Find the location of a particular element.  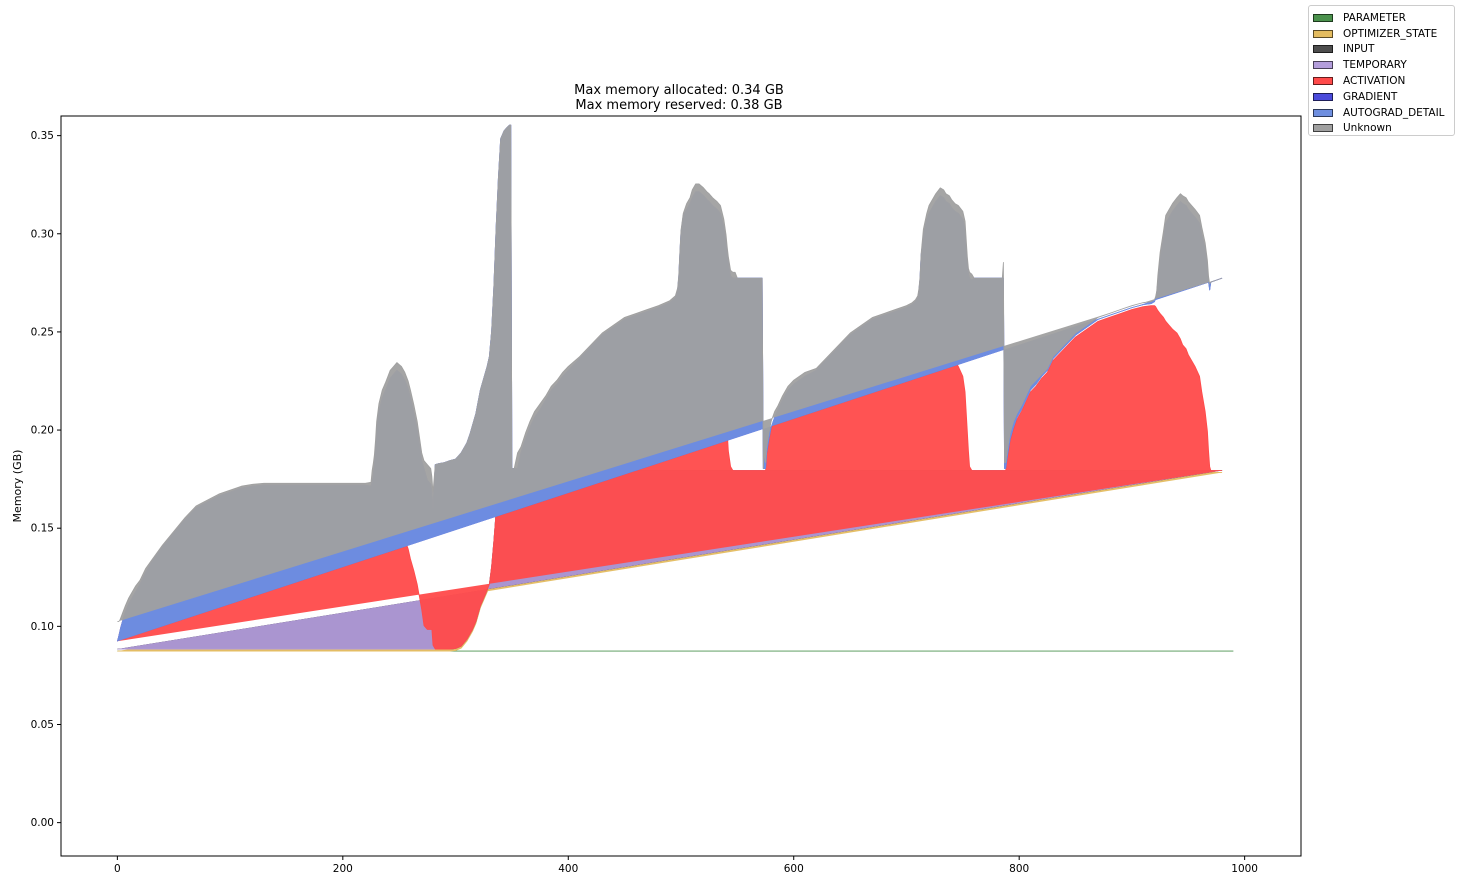

y-tick-label: 0.30 is located at coordinates (42, 234).